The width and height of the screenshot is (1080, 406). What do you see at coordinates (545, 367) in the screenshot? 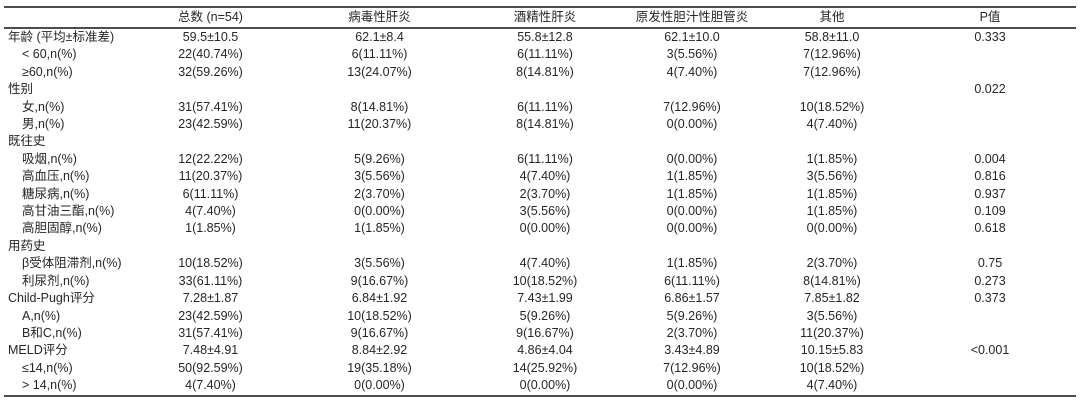
I see `cell-value: 14(25.92%)` at bounding box center [545, 367].